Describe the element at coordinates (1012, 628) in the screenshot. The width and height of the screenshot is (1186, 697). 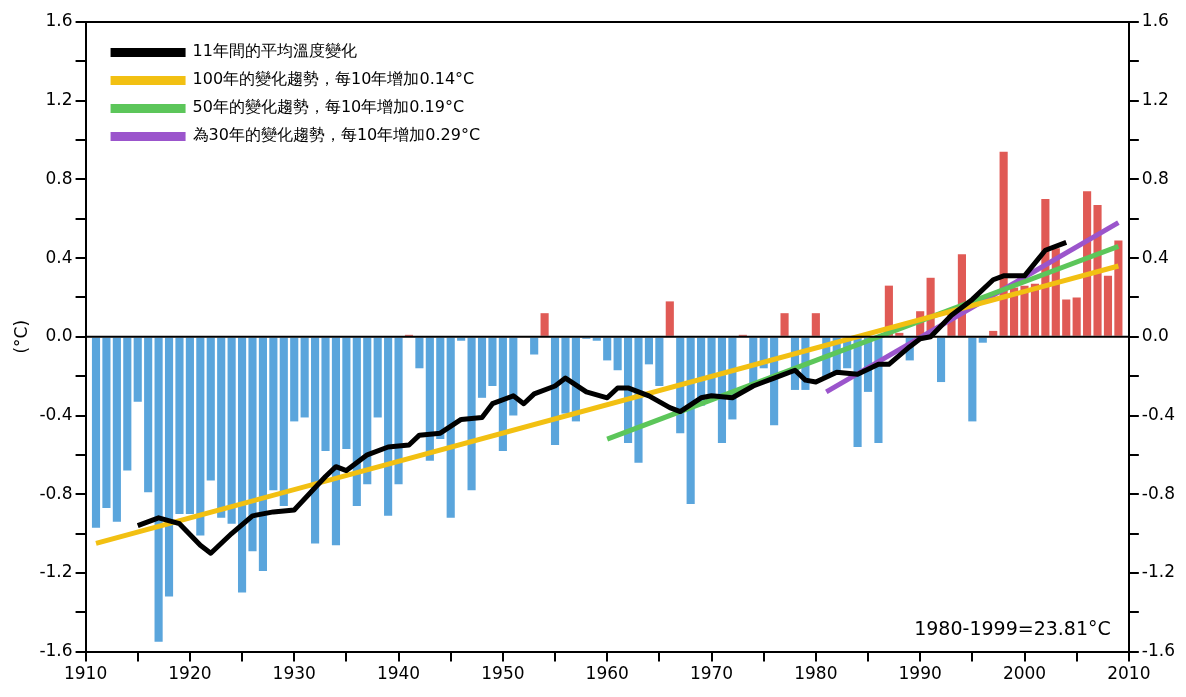
I see `annotation: 1980-1999=23.81°C` at that location.